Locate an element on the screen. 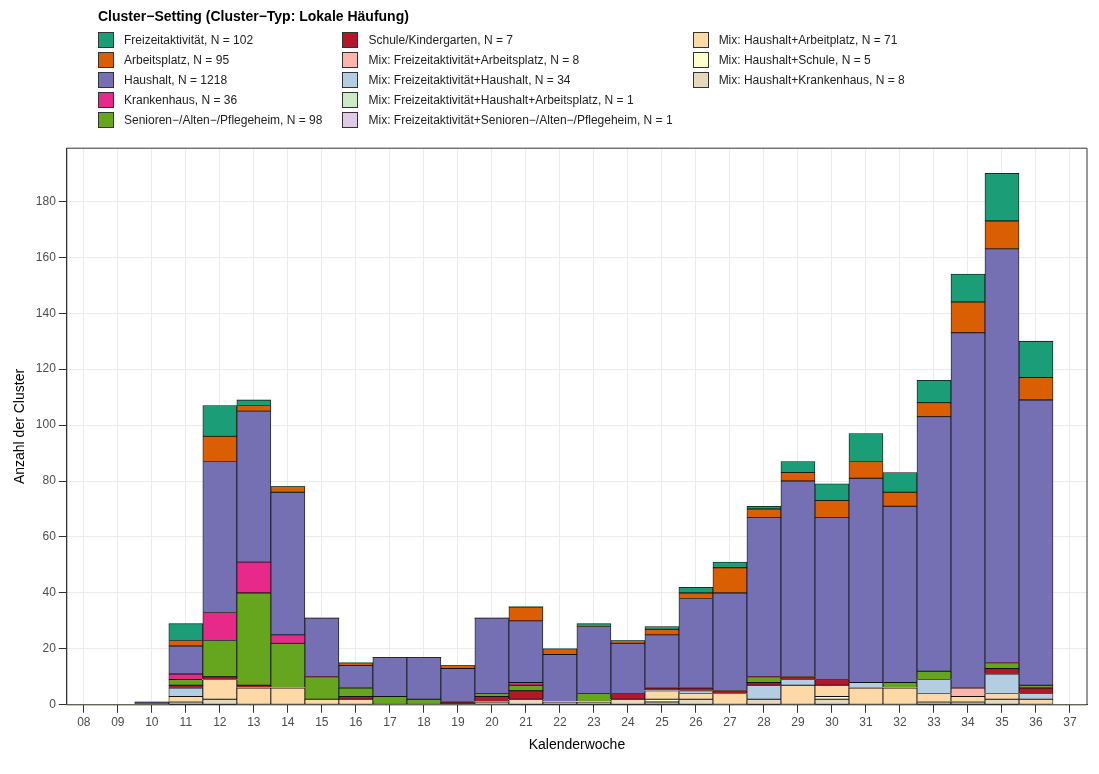 The width and height of the screenshot is (1099, 774). x-tick-label: 13 is located at coordinates (254, 722).